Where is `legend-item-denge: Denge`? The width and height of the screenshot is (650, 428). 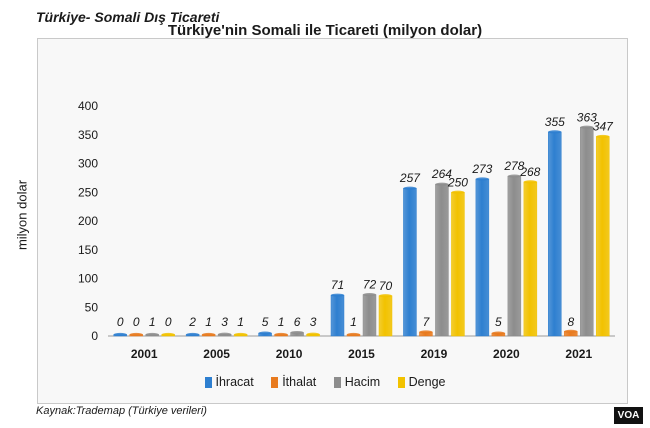
legend-item-denge: Denge is located at coordinates (421, 382).